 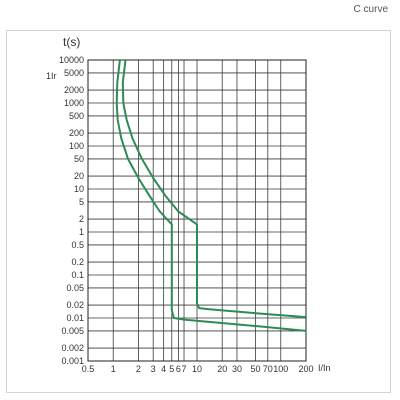 What do you see at coordinates (74, 103) in the screenshot?
I see `y-tick-label: 1000` at bounding box center [74, 103].